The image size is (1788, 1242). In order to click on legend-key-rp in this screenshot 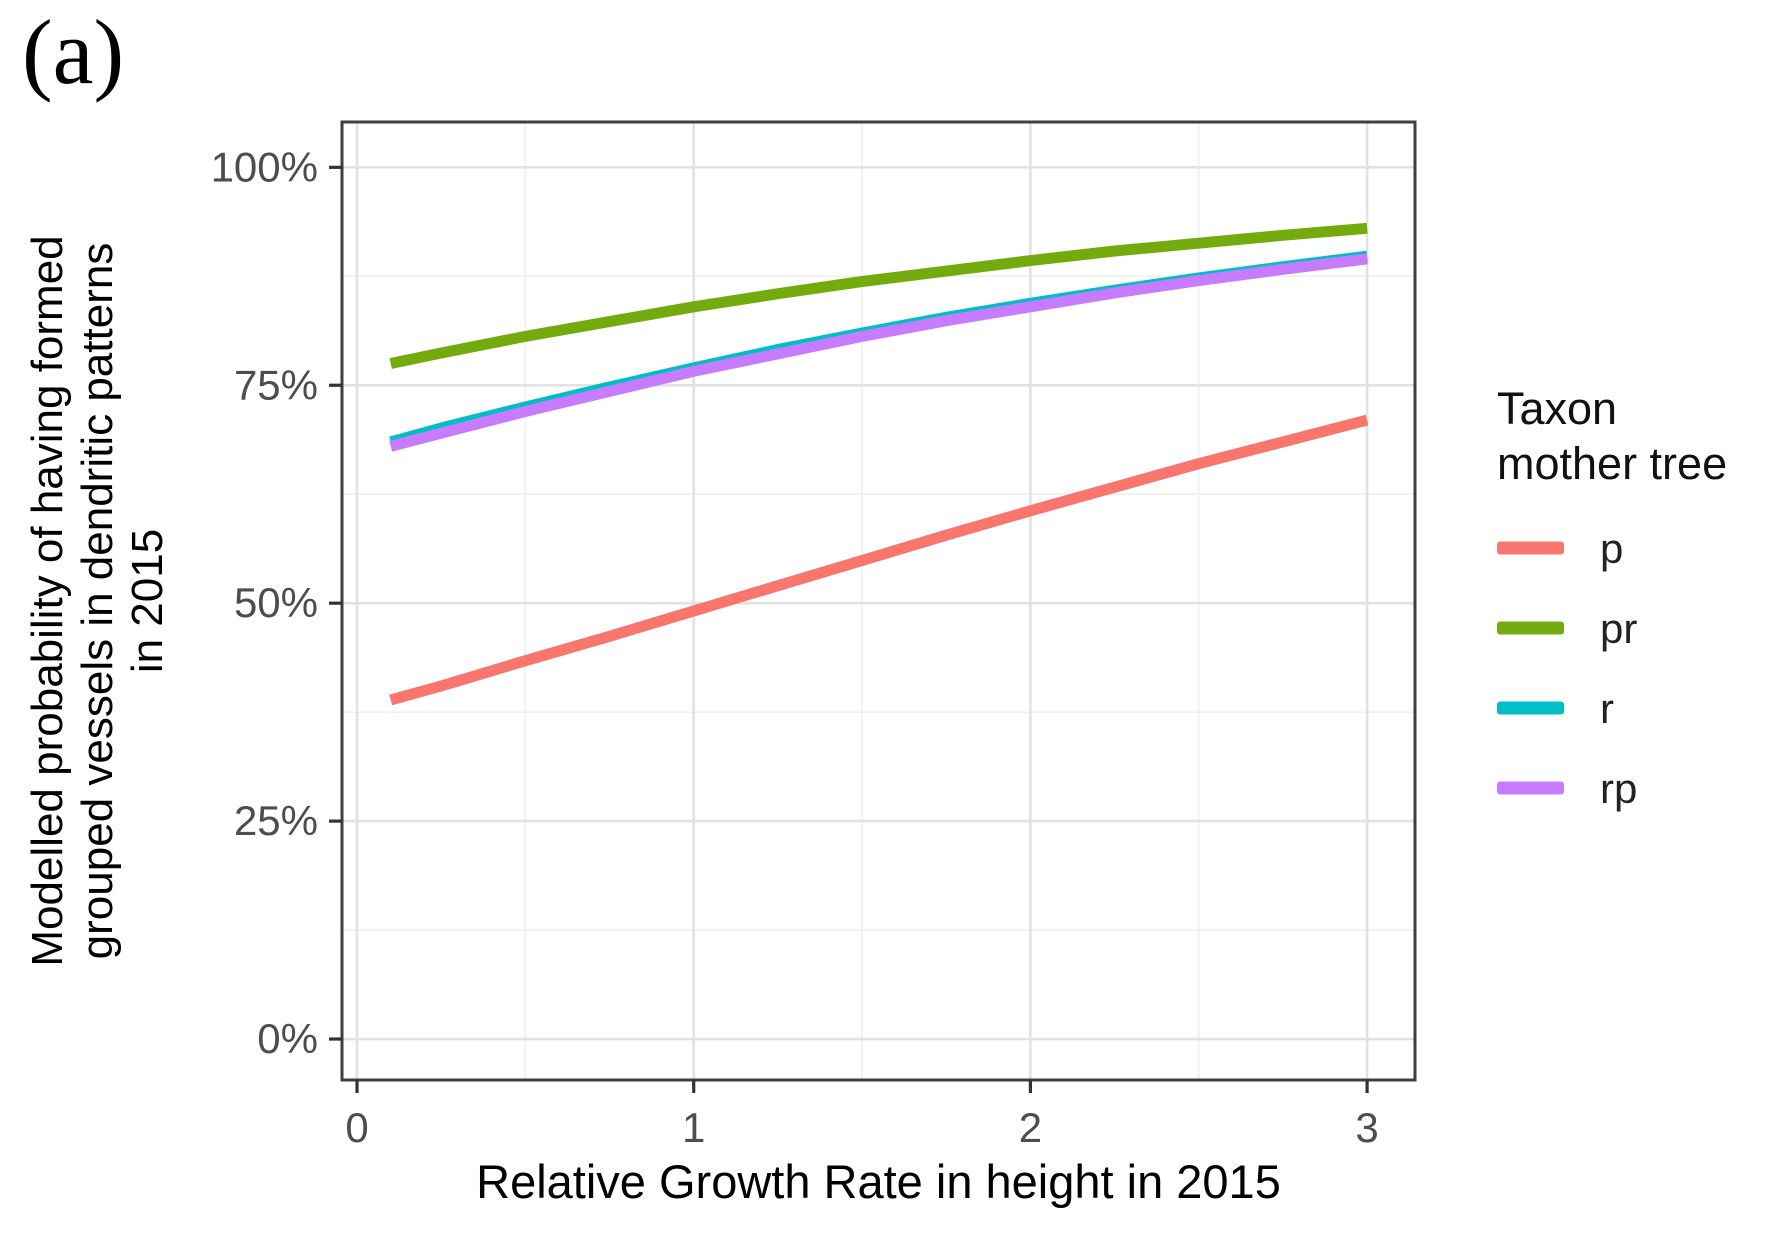, I will do `click(1530, 788)`.